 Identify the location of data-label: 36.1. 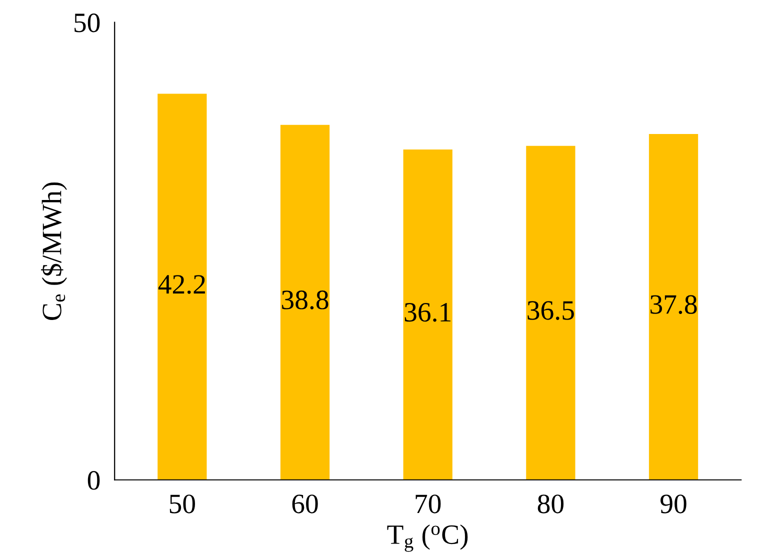
(427, 312).